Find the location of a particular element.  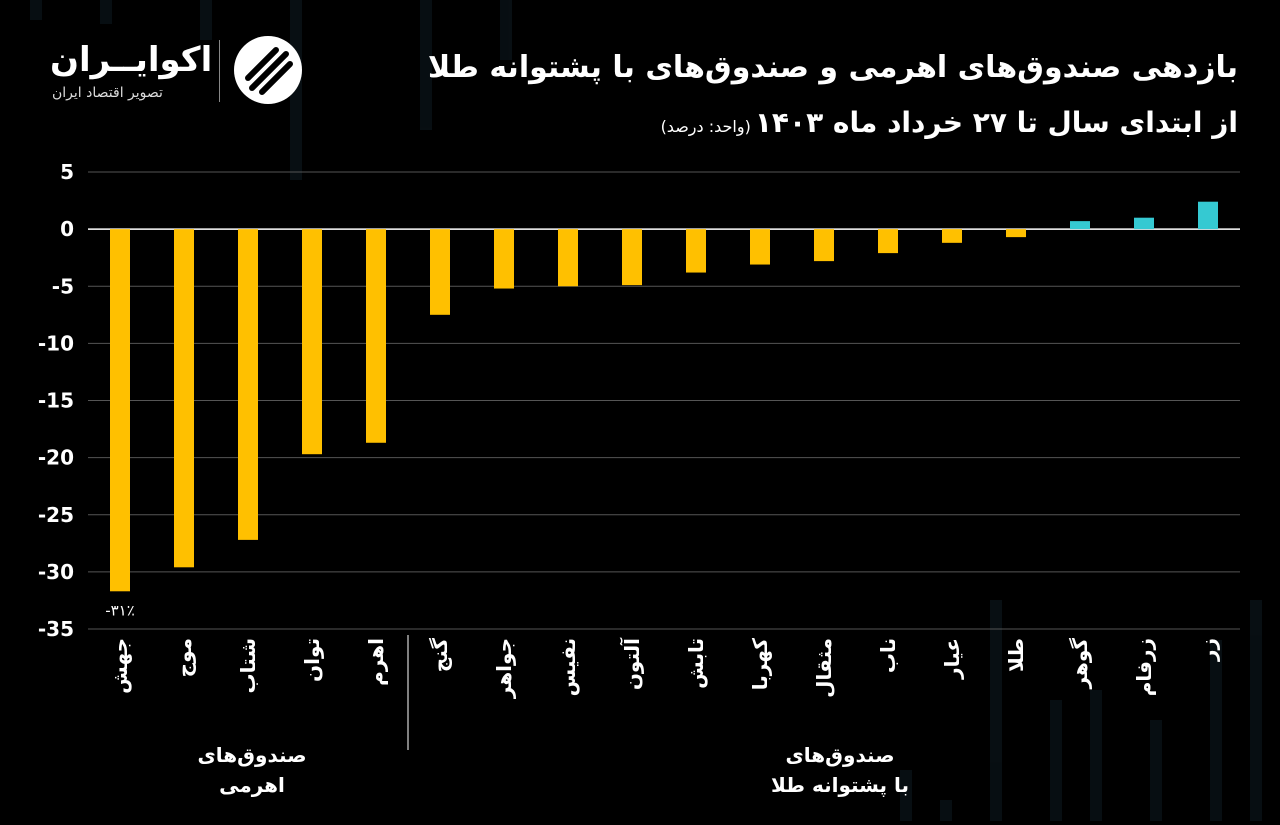

group-leverage-line-2: اهرمی is located at coordinates (252, 785).